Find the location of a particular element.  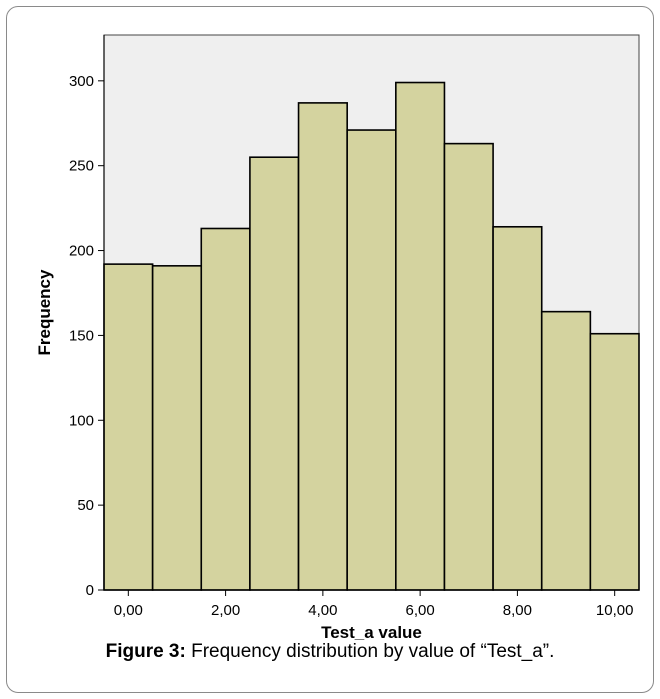

caption-label: Figure 3: is located at coordinates (145, 651).